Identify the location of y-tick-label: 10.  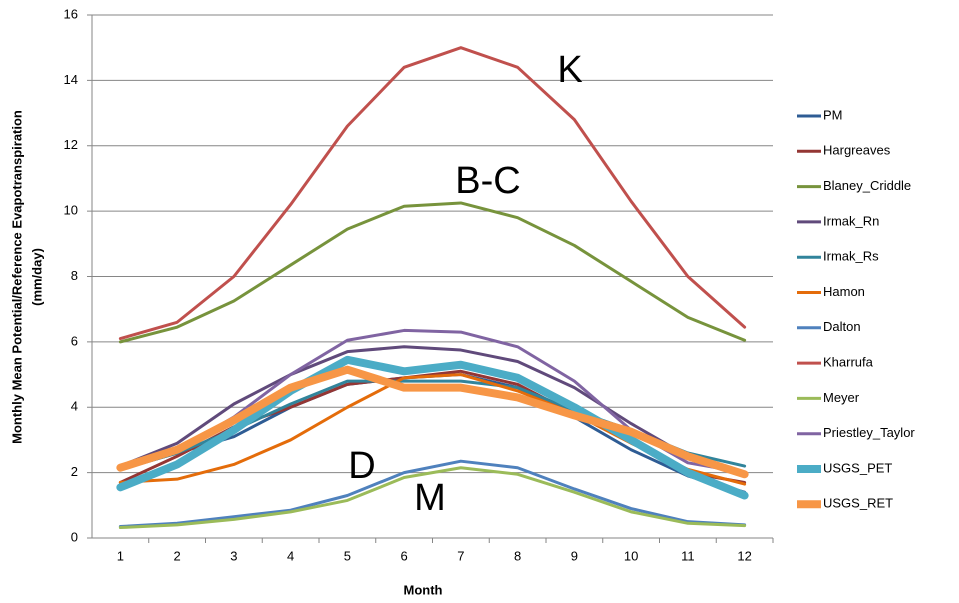
(71, 210).